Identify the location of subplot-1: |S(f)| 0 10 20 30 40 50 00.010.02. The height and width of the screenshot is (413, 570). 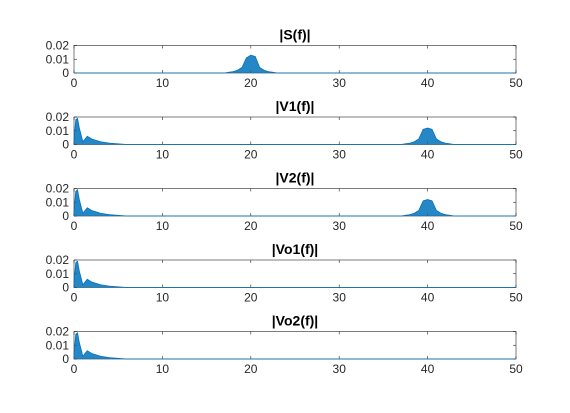
(284, 59).